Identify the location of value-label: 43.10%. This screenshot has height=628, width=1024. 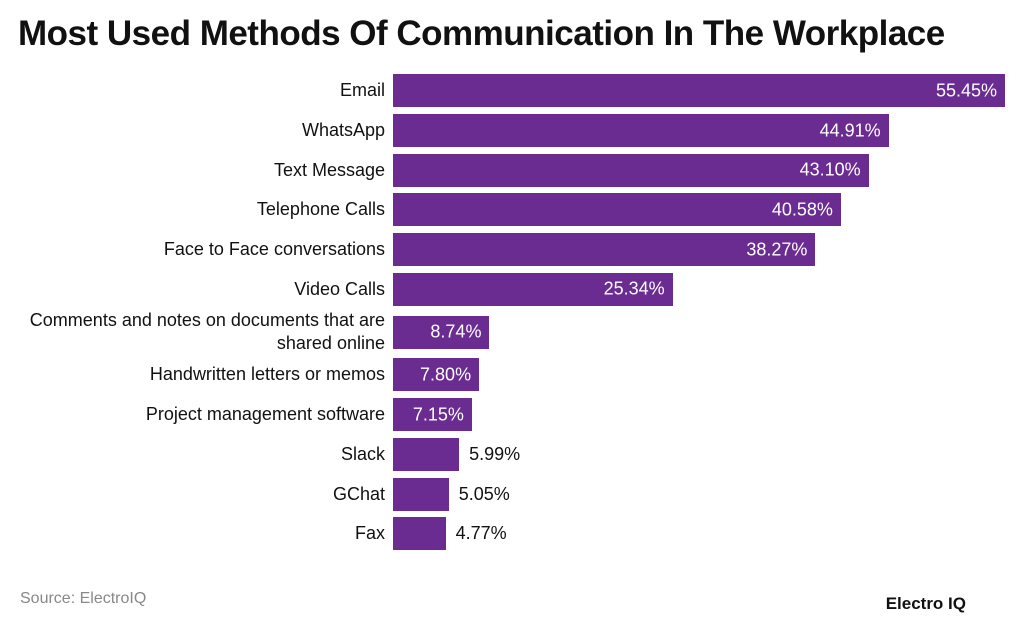
(830, 169).